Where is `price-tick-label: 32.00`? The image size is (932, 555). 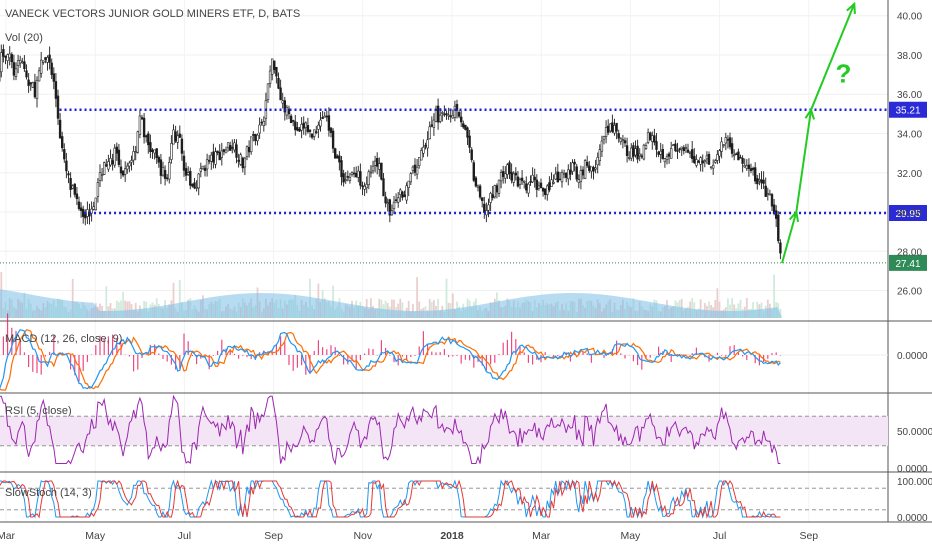
price-tick-label: 32.00 is located at coordinates (909, 174).